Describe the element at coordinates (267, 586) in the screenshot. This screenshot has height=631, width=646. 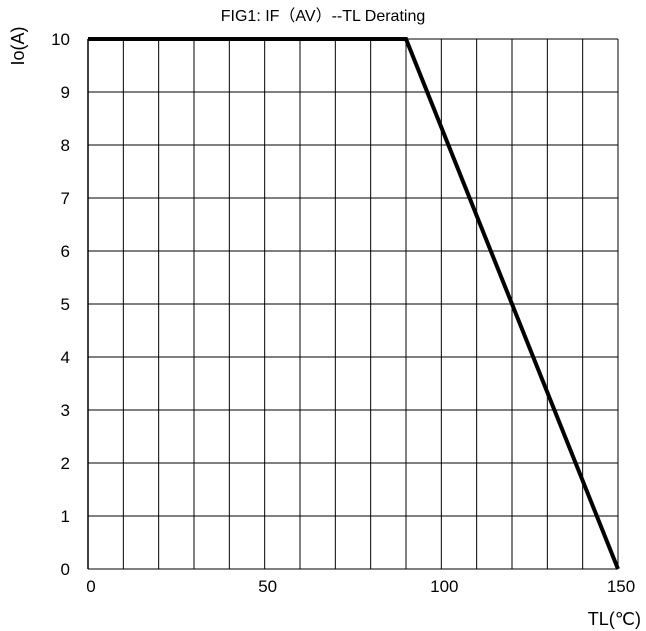
I see `x-tick-label: 50` at that location.